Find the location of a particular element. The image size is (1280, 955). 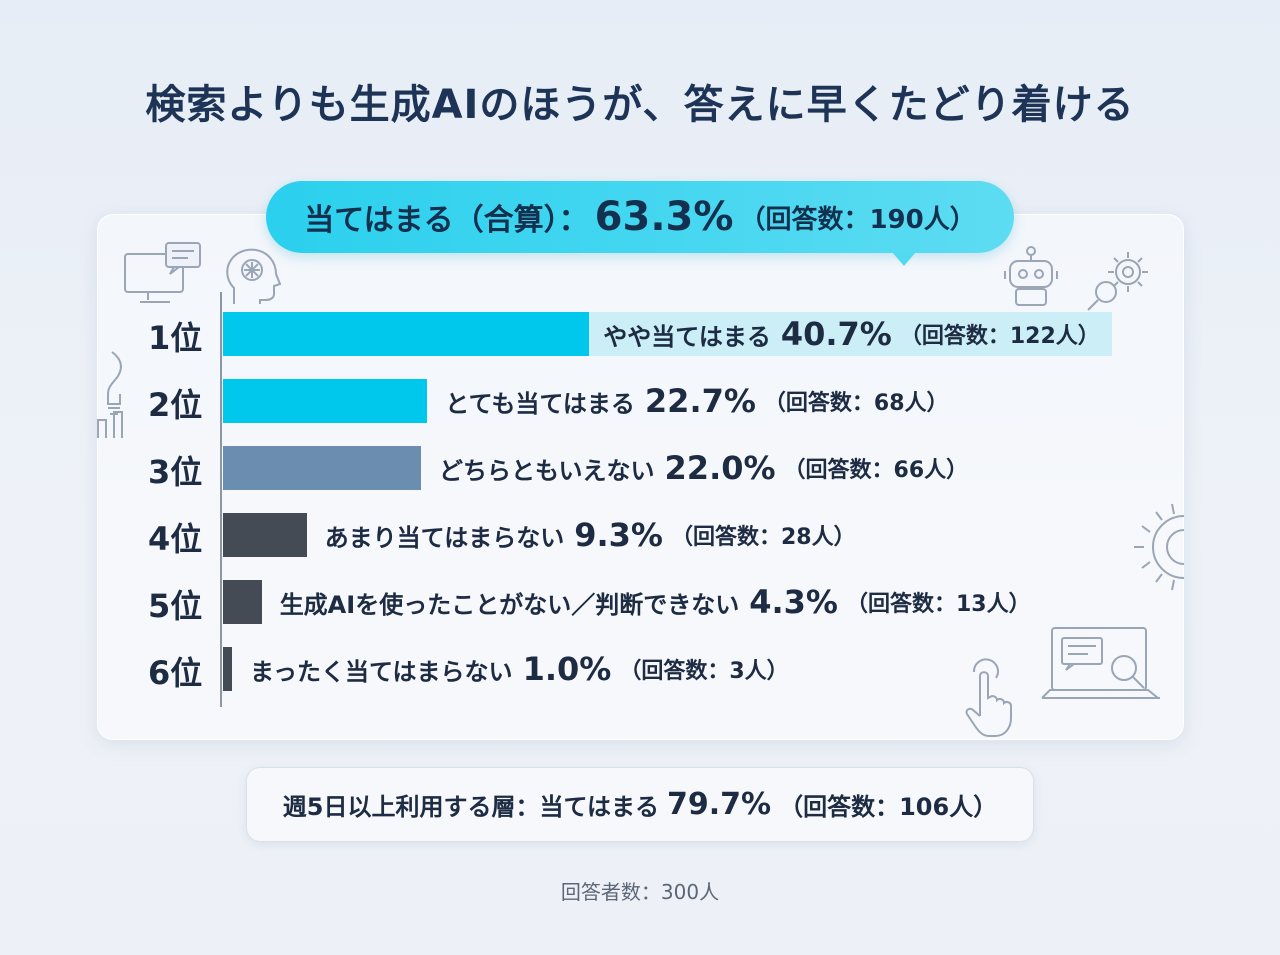

bar-count: （回答数：66人） is located at coordinates (876, 470).